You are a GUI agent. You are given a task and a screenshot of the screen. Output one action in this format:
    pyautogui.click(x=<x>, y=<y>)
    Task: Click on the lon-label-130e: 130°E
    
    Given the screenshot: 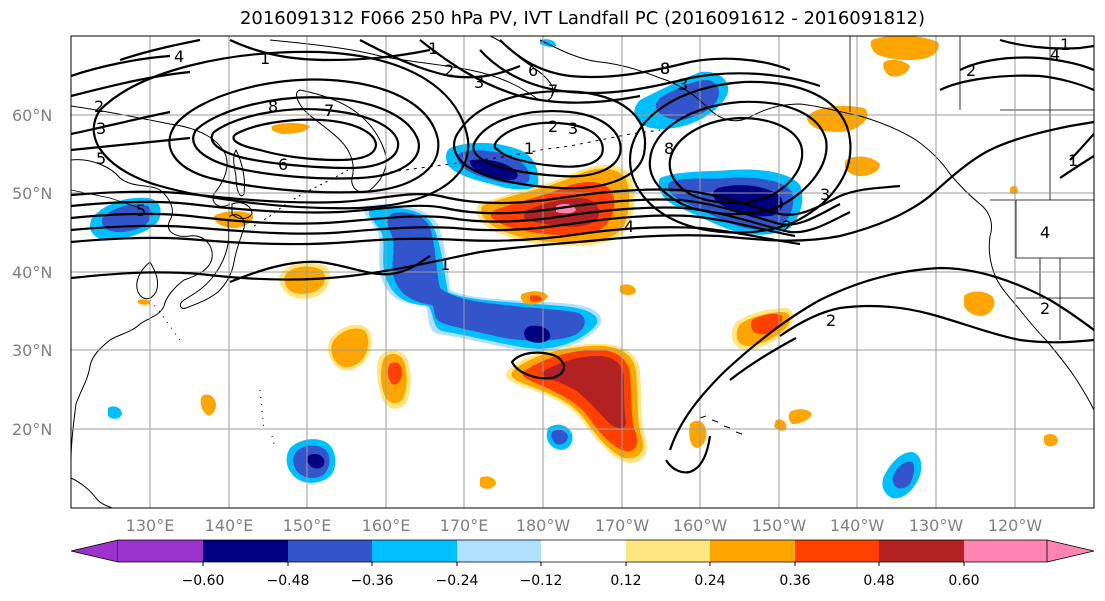 What is the action you would take?
    pyautogui.click(x=150, y=525)
    